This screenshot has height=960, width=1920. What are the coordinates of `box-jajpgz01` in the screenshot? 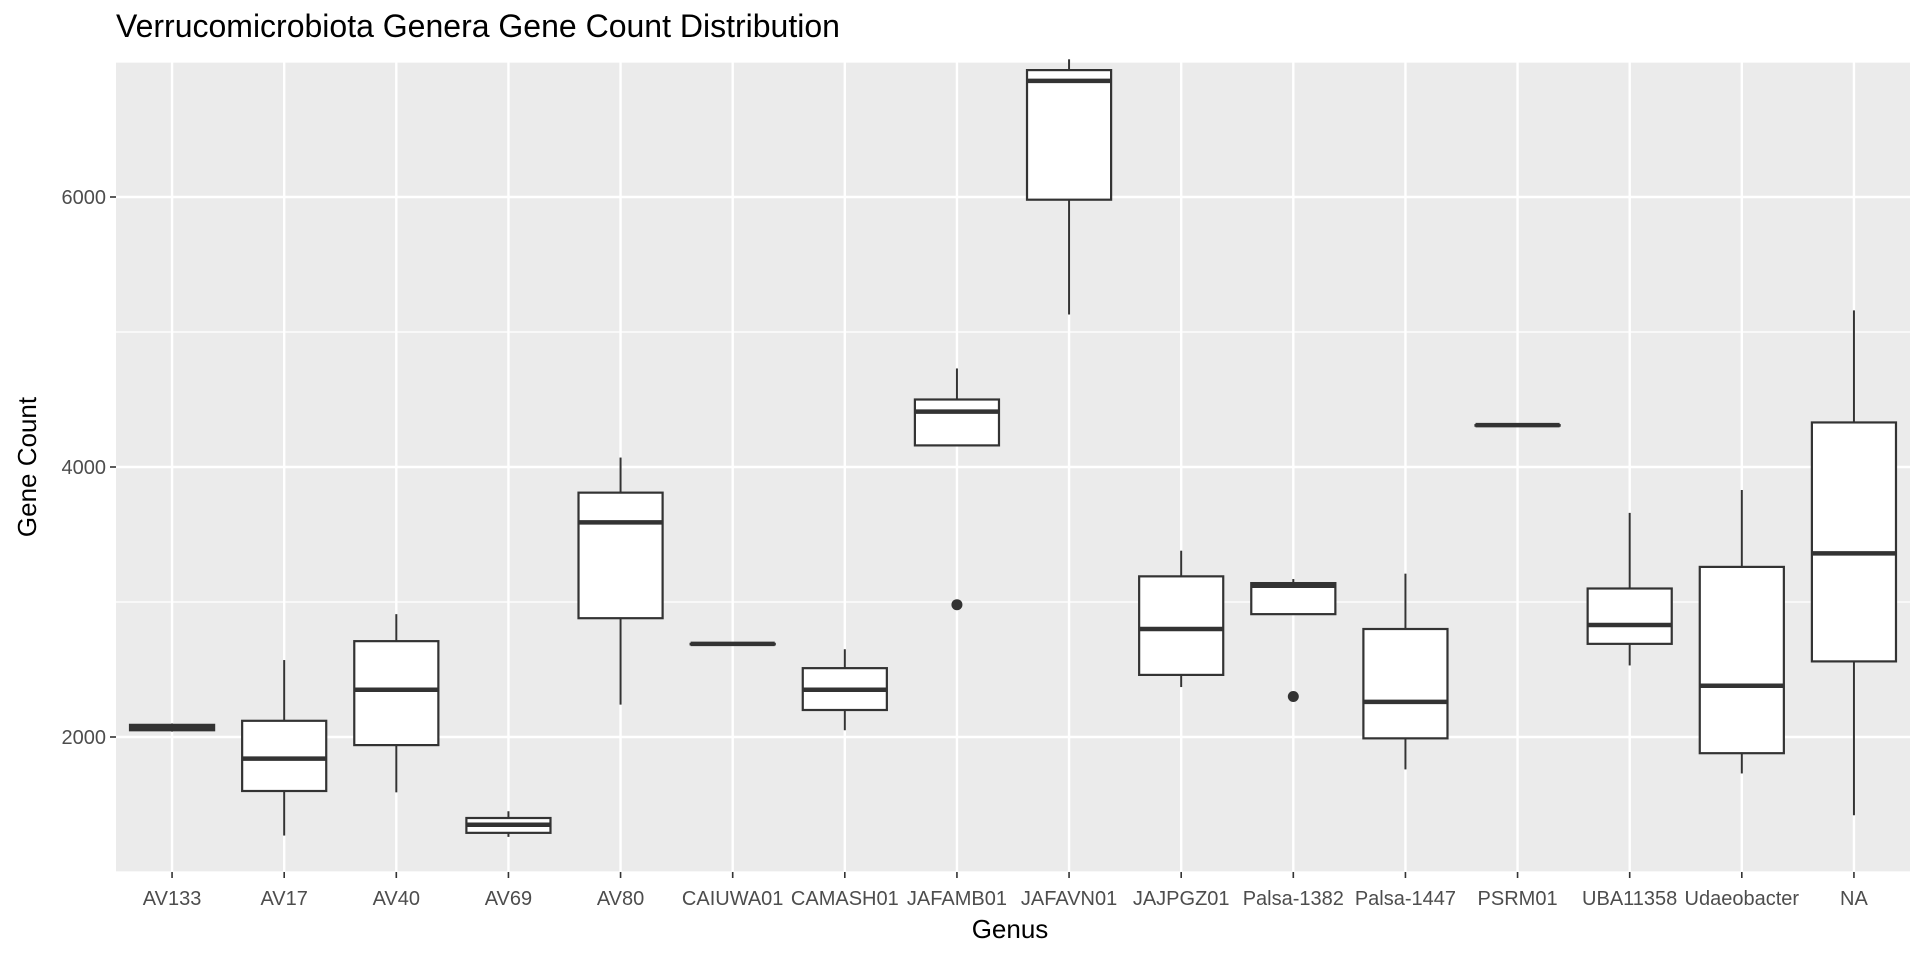 It's located at (1181, 619).